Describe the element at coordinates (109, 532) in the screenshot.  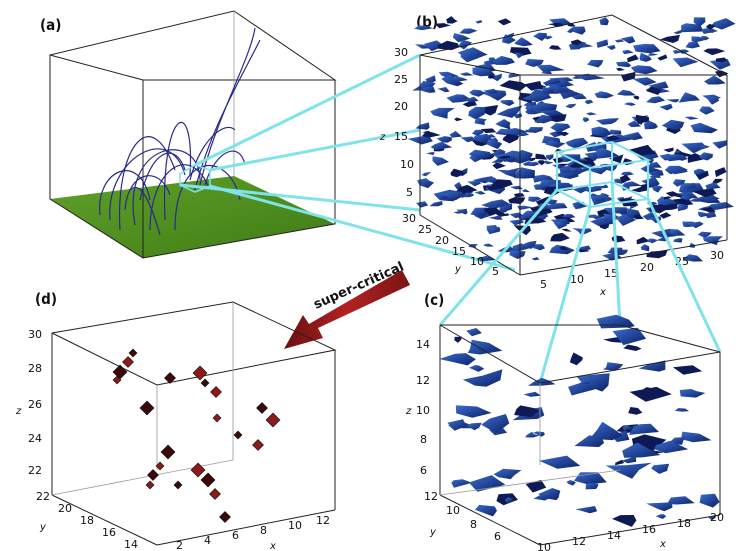
I see `svg-text: 16` at that location.